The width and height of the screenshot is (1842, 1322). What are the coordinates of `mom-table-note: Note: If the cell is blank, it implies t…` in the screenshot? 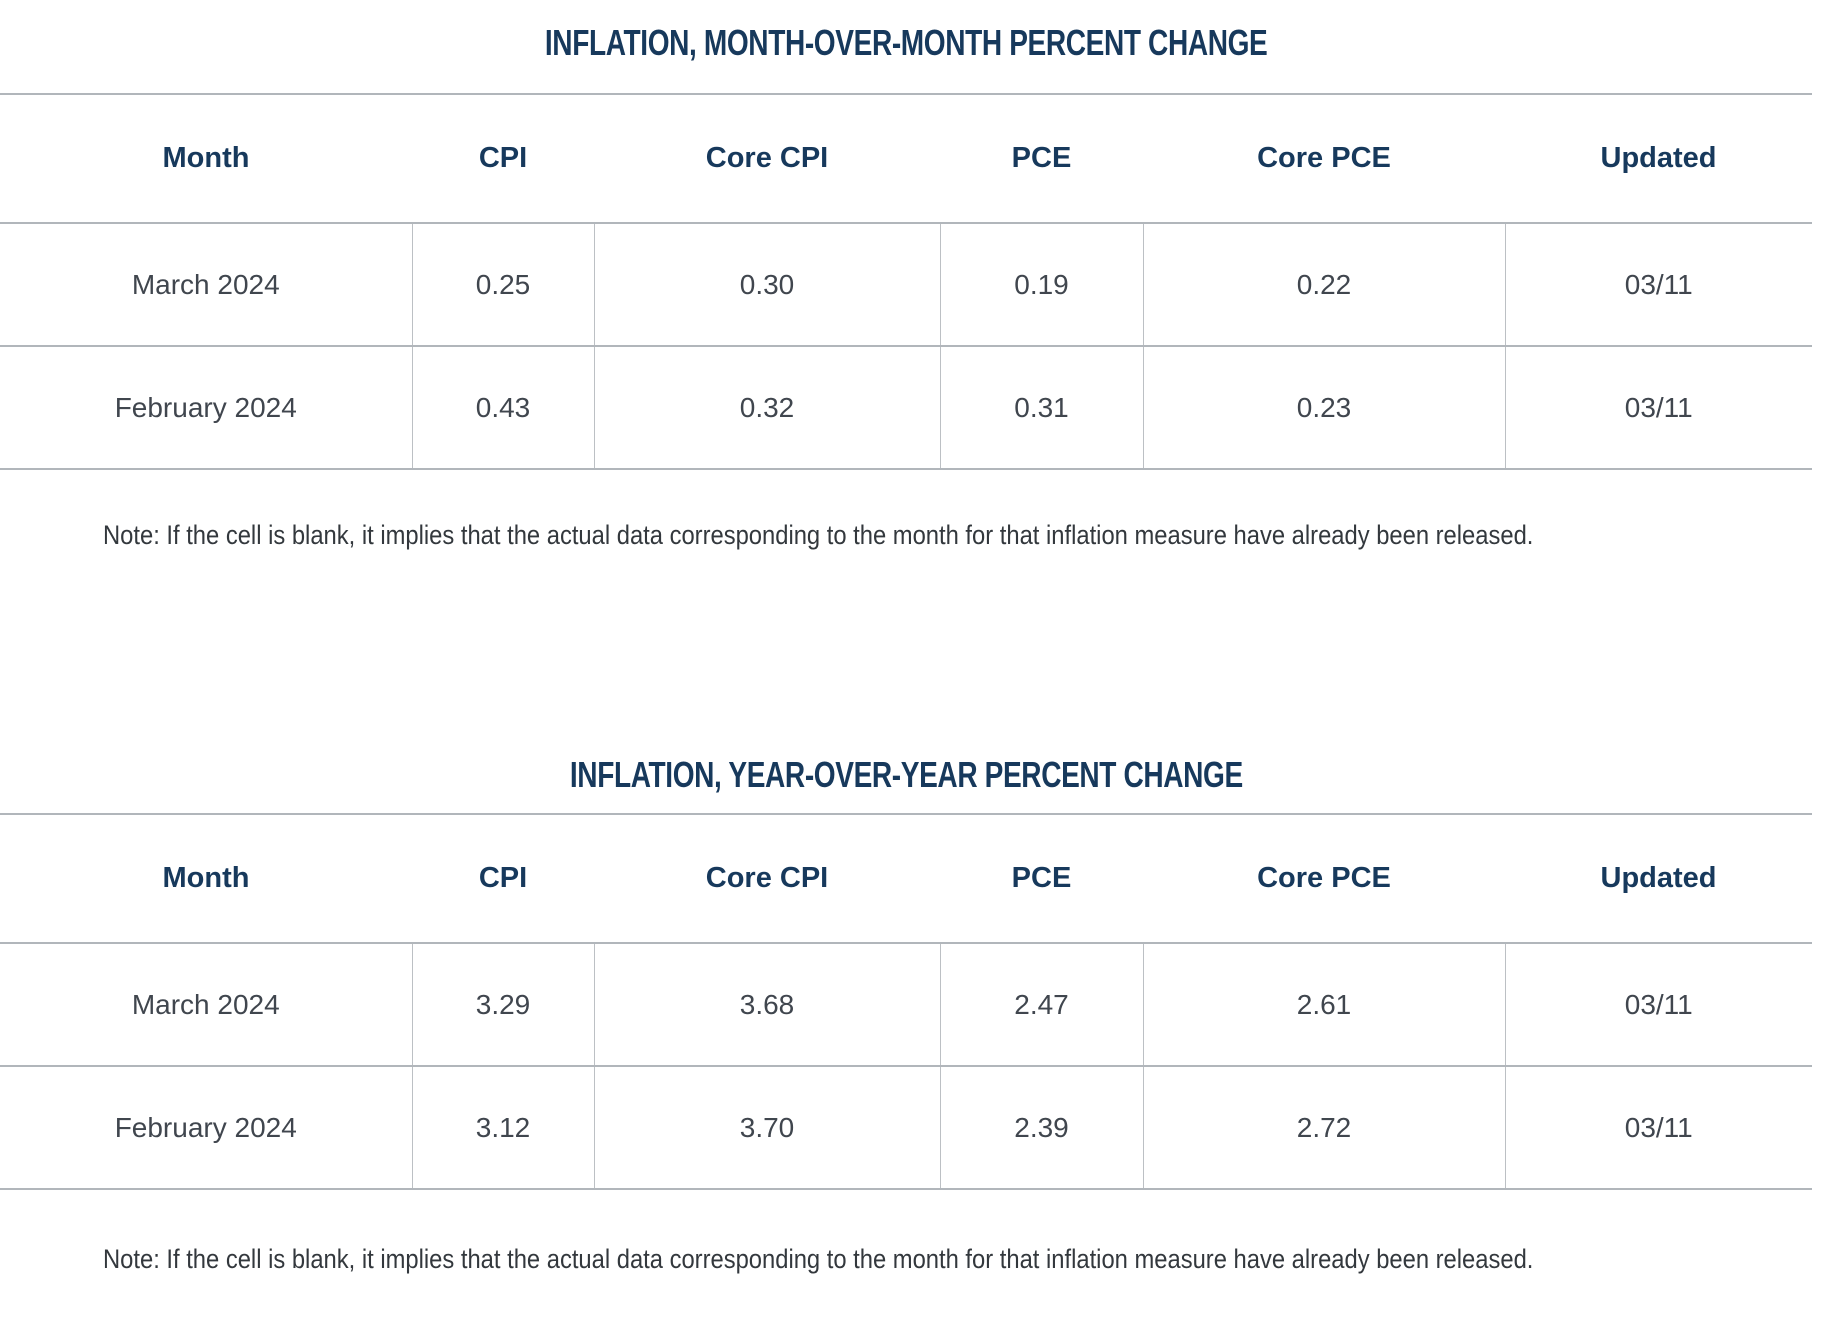 It's located at (921, 535).